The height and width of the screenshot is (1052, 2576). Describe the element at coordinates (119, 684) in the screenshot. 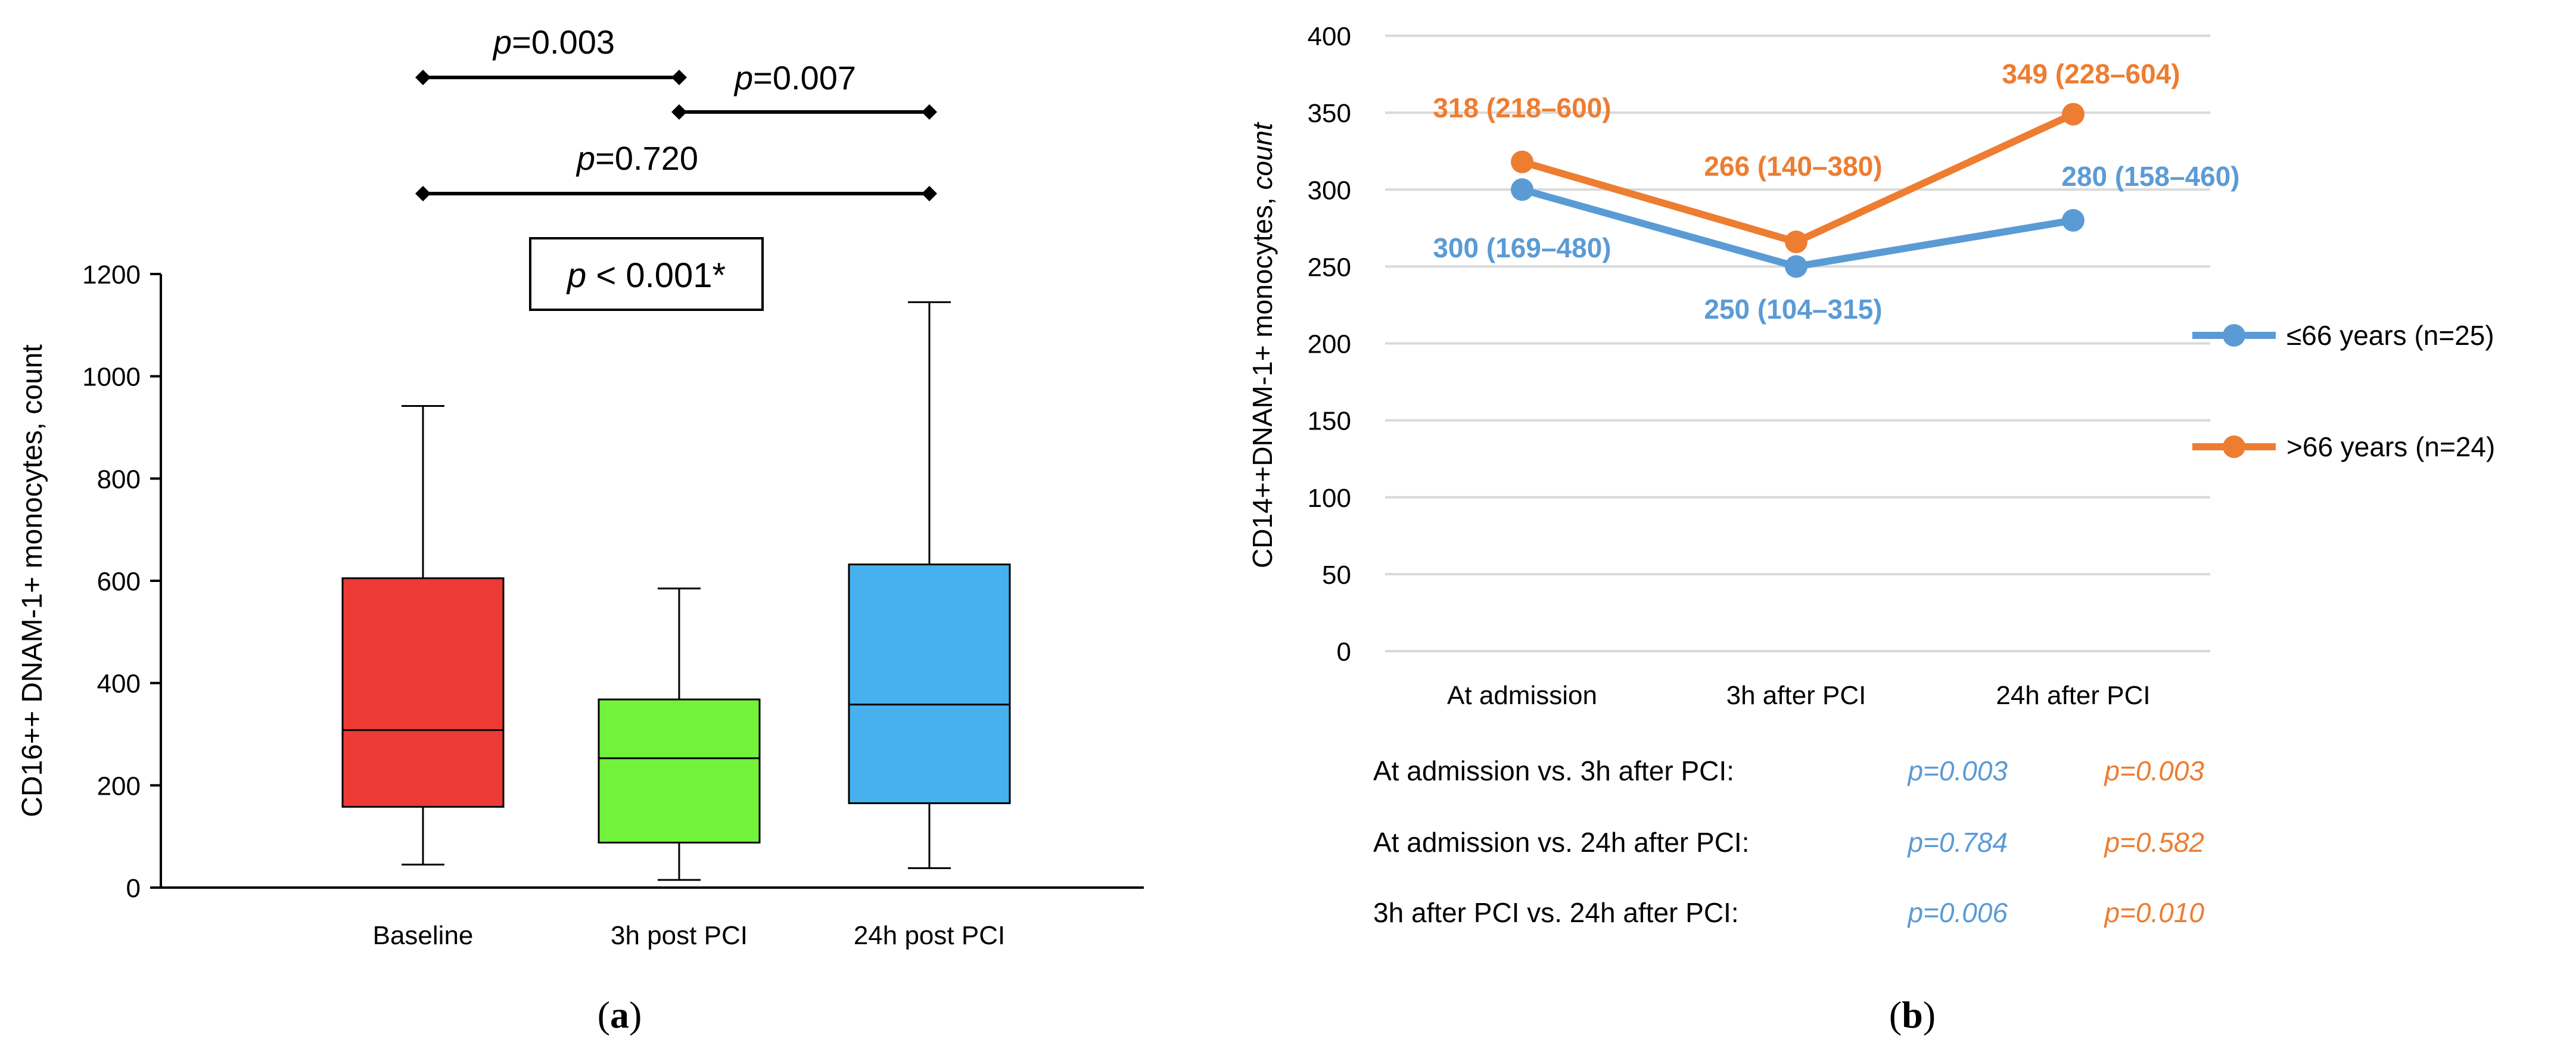

I see `a-y-tick-label: 400` at that location.